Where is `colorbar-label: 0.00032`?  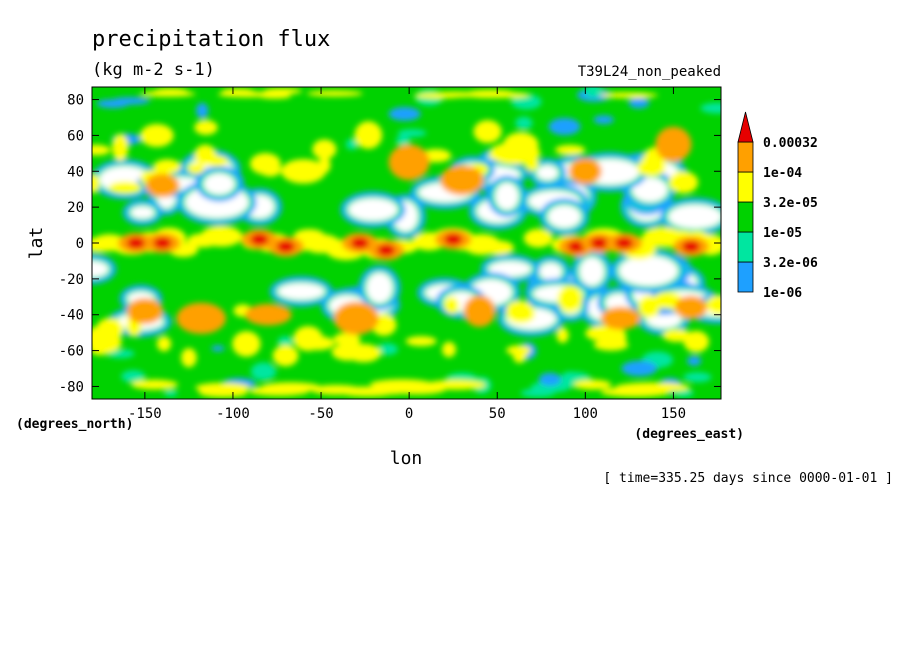 colorbar-label: 0.00032 is located at coordinates (790, 143).